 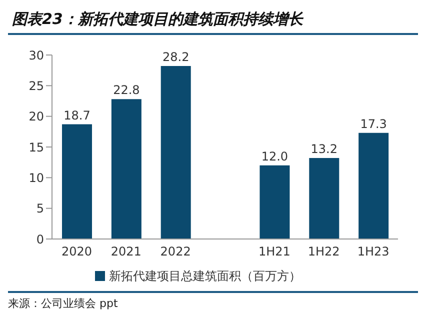 I want to click on data-label: 17.3, so click(x=373, y=123).